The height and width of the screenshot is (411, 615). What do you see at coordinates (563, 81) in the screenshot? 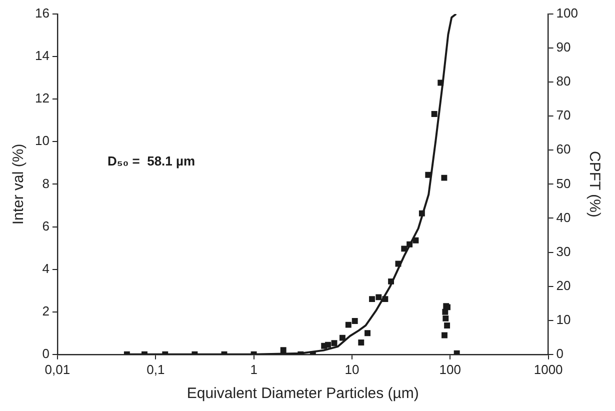
I see `y2-tick-label: 80` at bounding box center [563, 81].